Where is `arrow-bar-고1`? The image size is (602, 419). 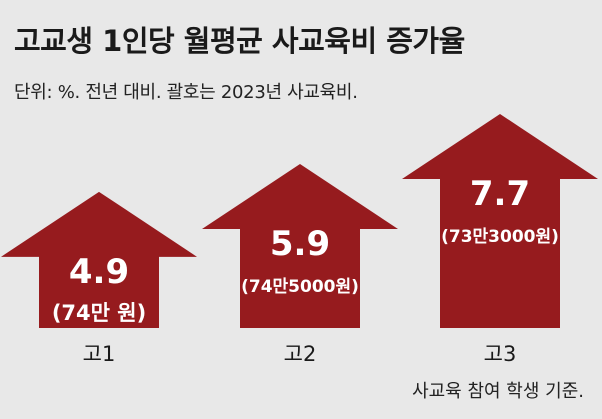
arrow-bar-고1 is located at coordinates (99, 259).